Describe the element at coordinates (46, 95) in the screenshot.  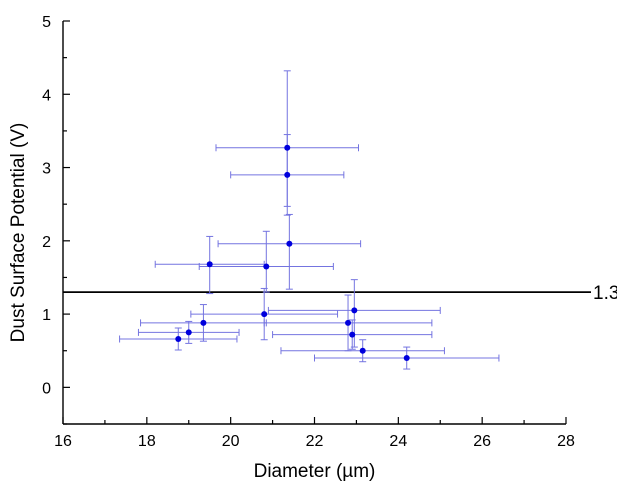
I see `y-tick-label: 4` at that location.